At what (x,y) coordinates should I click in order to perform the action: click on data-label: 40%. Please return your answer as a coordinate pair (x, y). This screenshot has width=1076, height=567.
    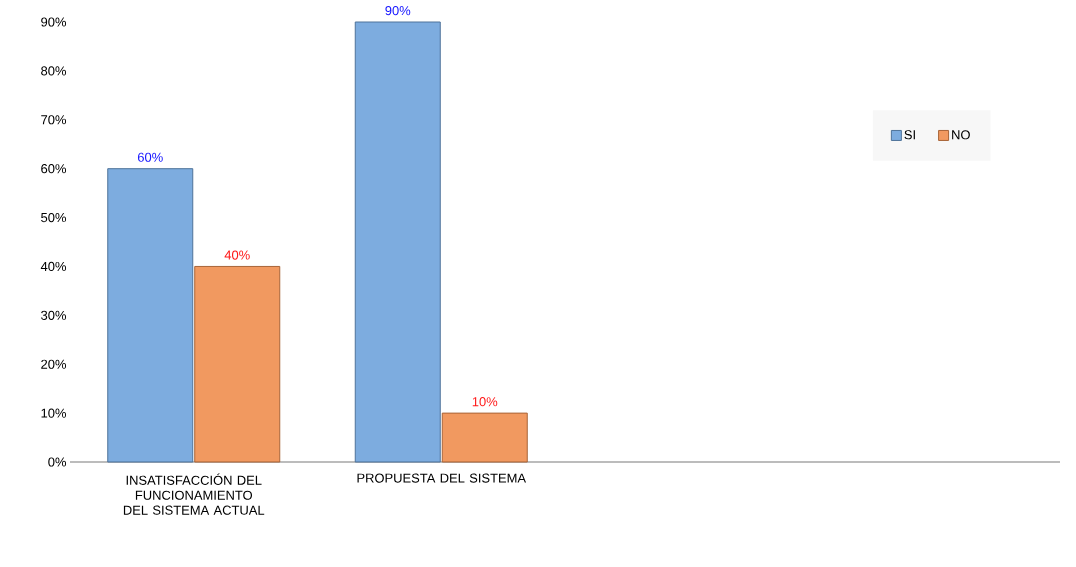
    Looking at the image, I should click on (237, 255).